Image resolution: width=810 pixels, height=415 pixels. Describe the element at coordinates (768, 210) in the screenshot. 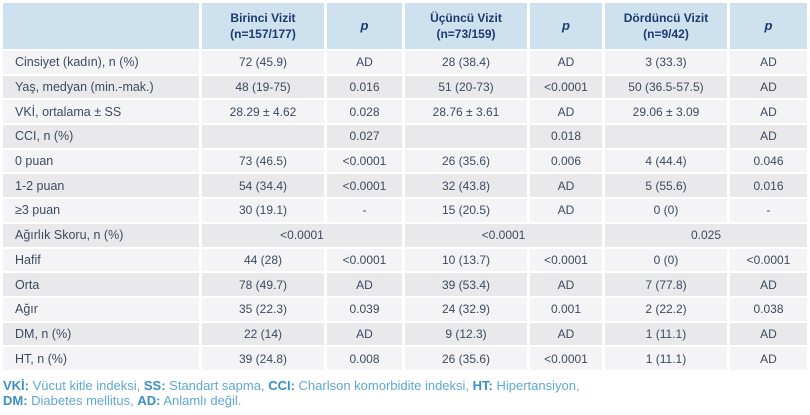

I see `value-cell: -` at that location.